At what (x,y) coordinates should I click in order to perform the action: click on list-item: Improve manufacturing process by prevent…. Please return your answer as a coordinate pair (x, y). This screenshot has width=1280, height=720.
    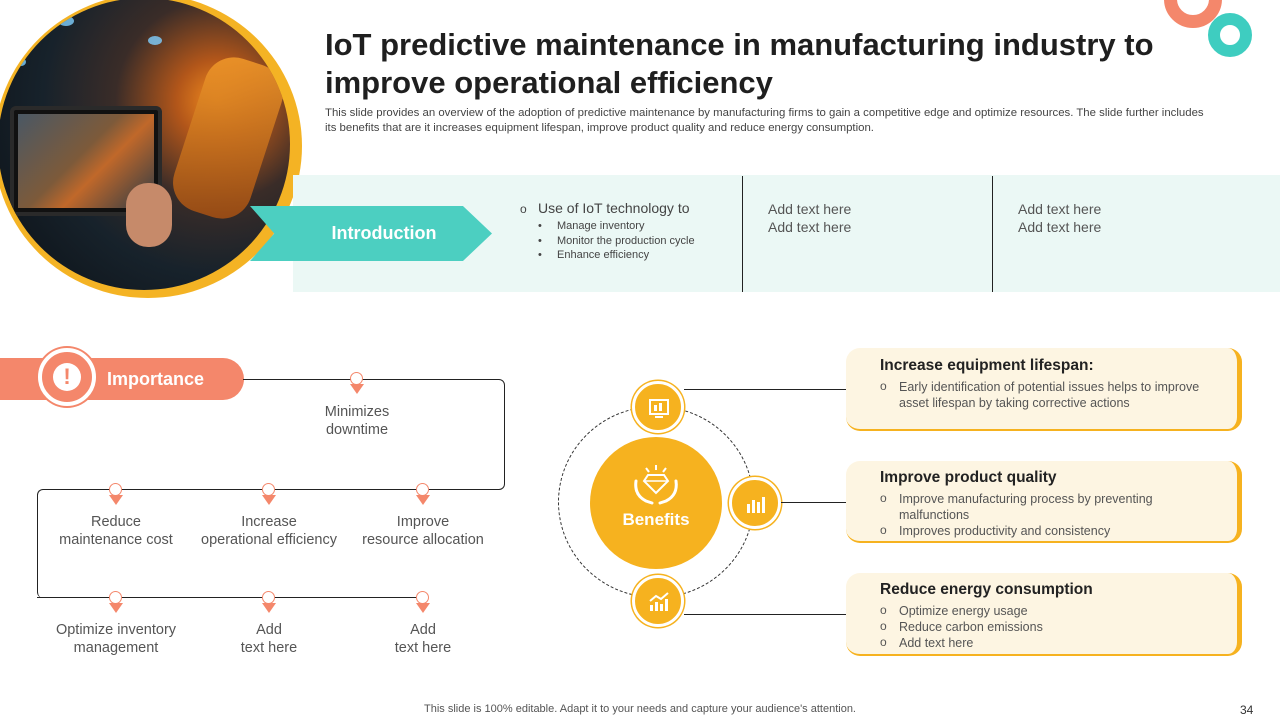
    Looking at the image, I should click on (1050, 506).